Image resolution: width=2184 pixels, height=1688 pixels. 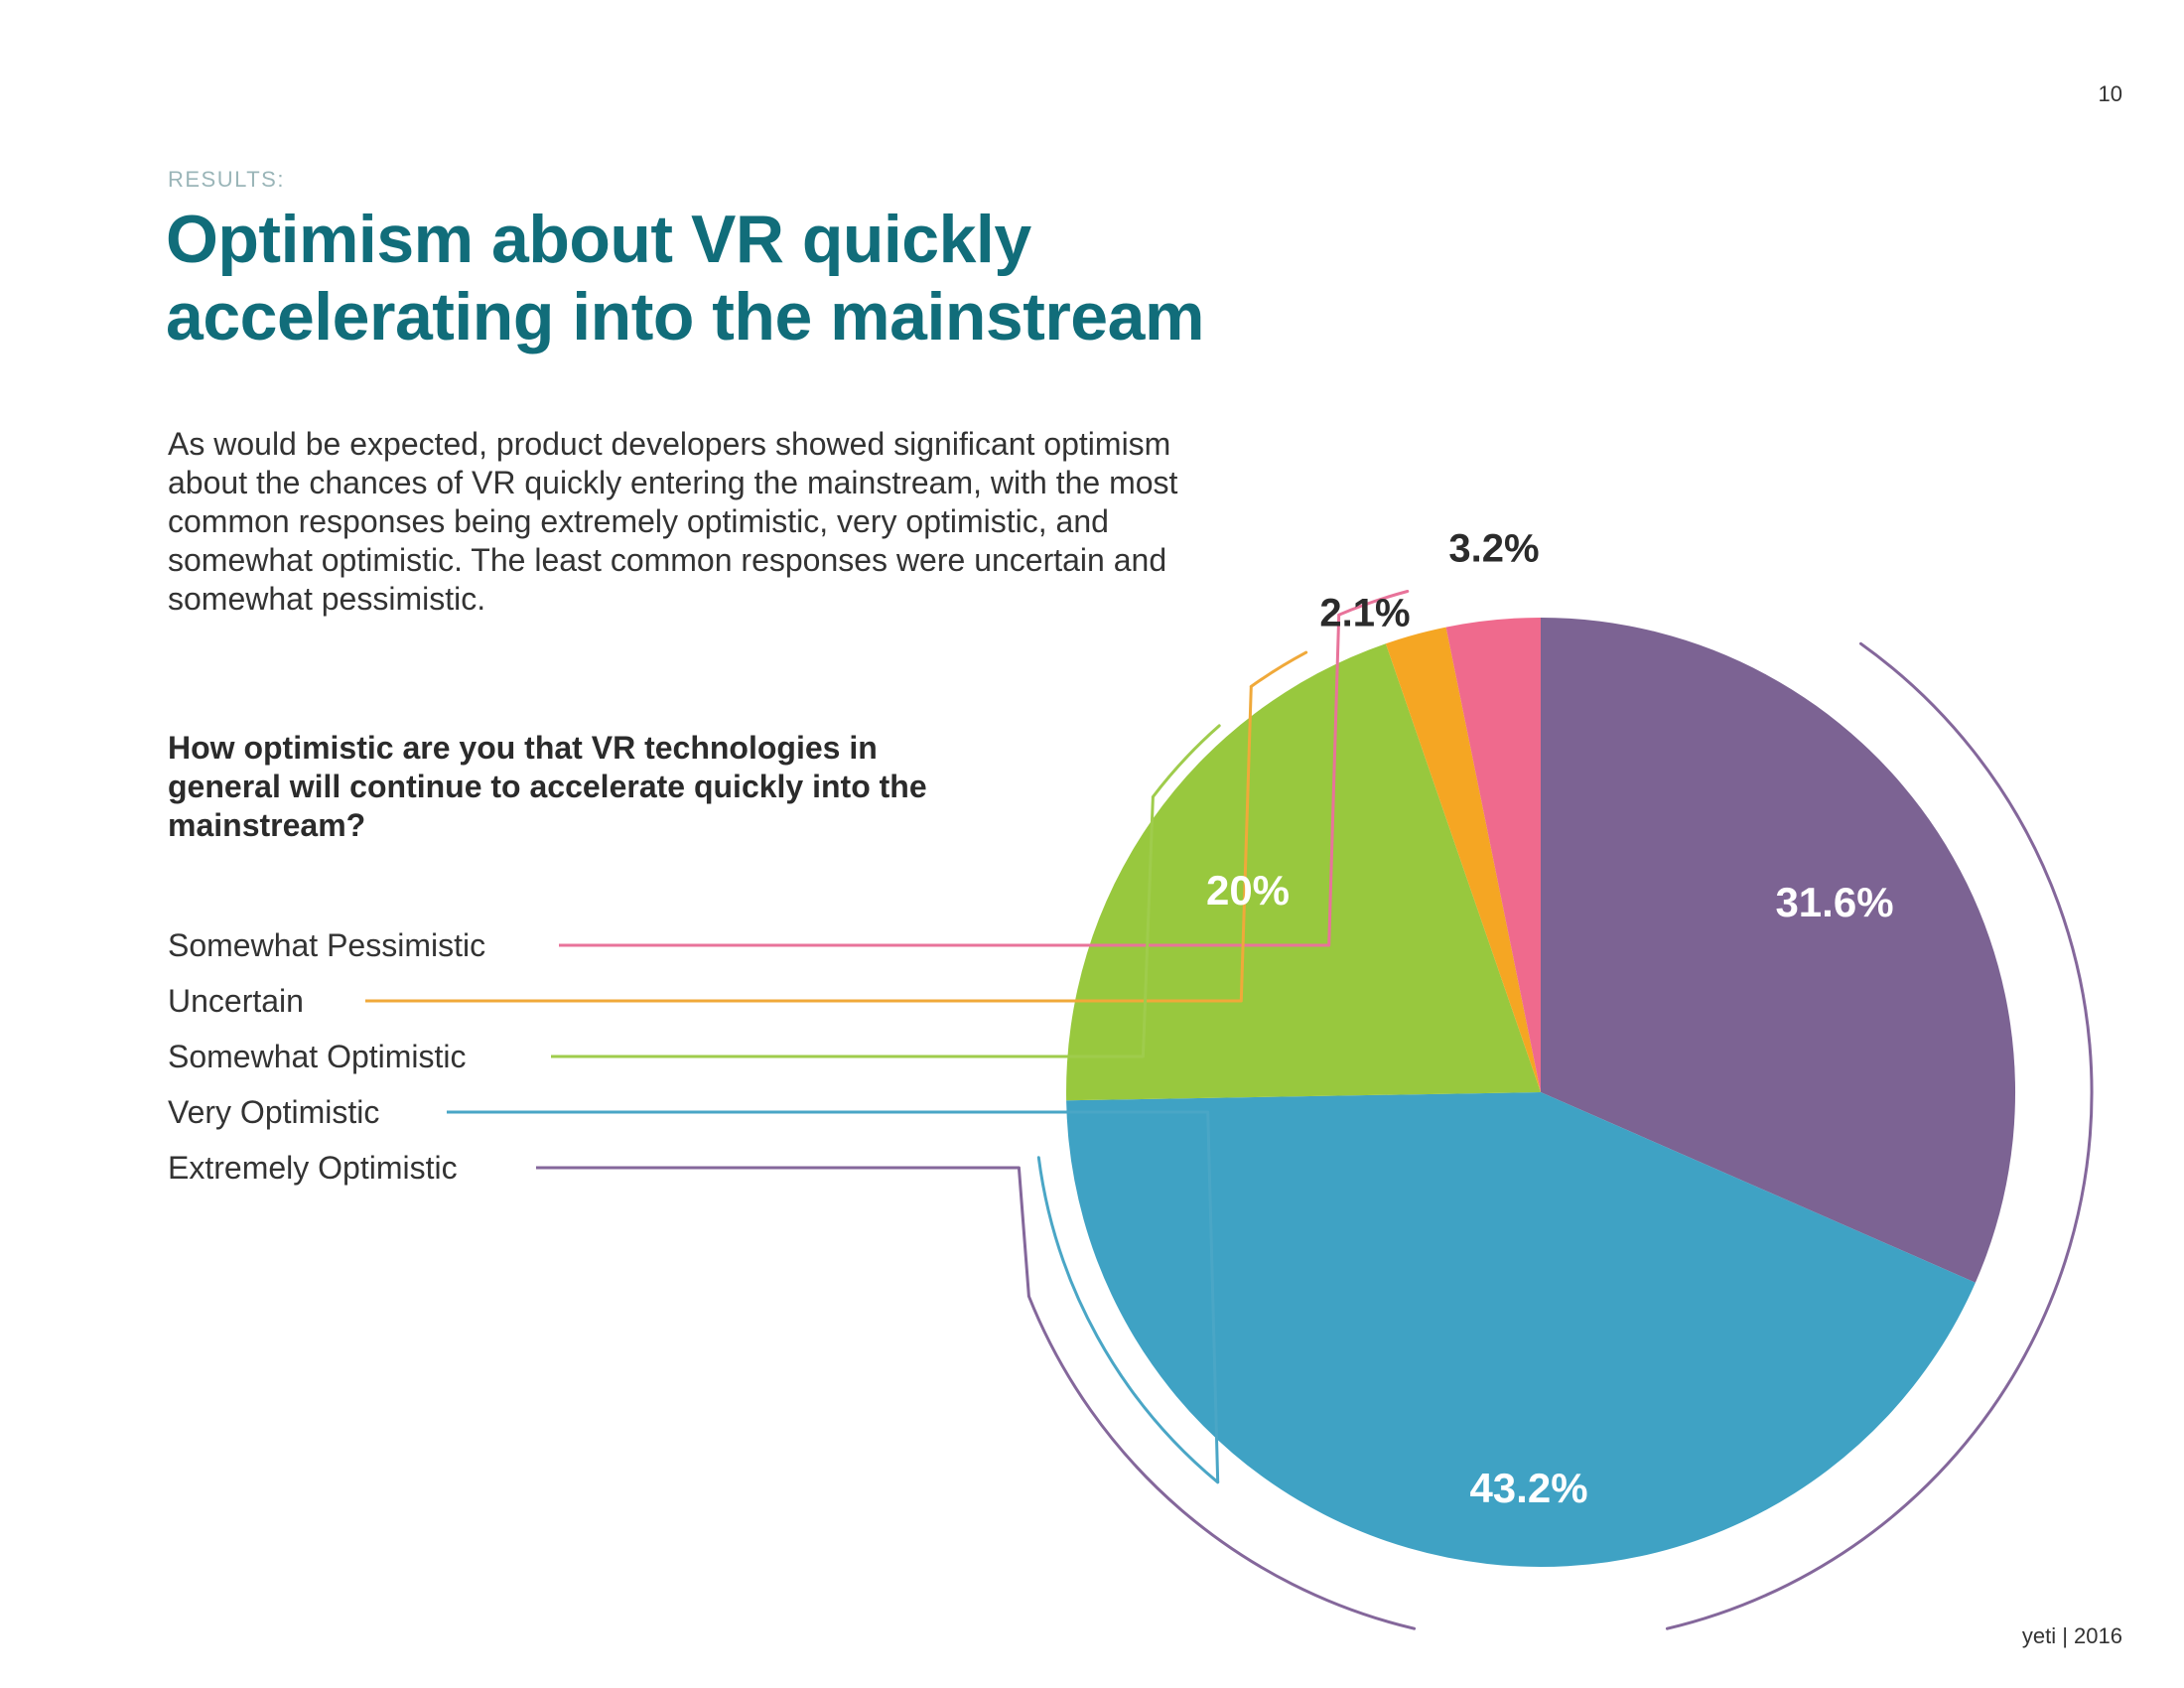 I want to click on data-label-extremely-optimistic: 31.6%, so click(x=1834, y=902).